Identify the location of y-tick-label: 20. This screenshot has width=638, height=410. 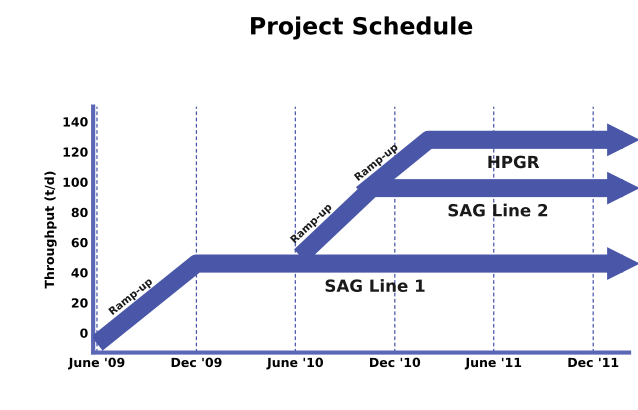
(80, 303).